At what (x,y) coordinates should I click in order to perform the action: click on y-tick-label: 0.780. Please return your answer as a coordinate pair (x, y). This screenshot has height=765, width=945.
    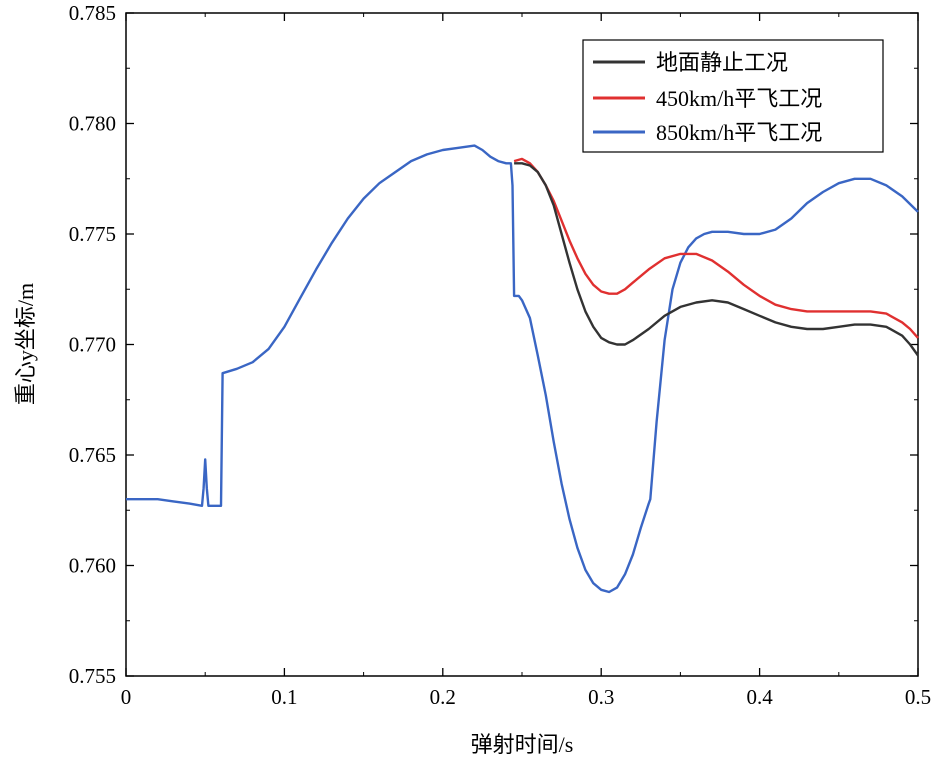
    Looking at the image, I should click on (92, 124).